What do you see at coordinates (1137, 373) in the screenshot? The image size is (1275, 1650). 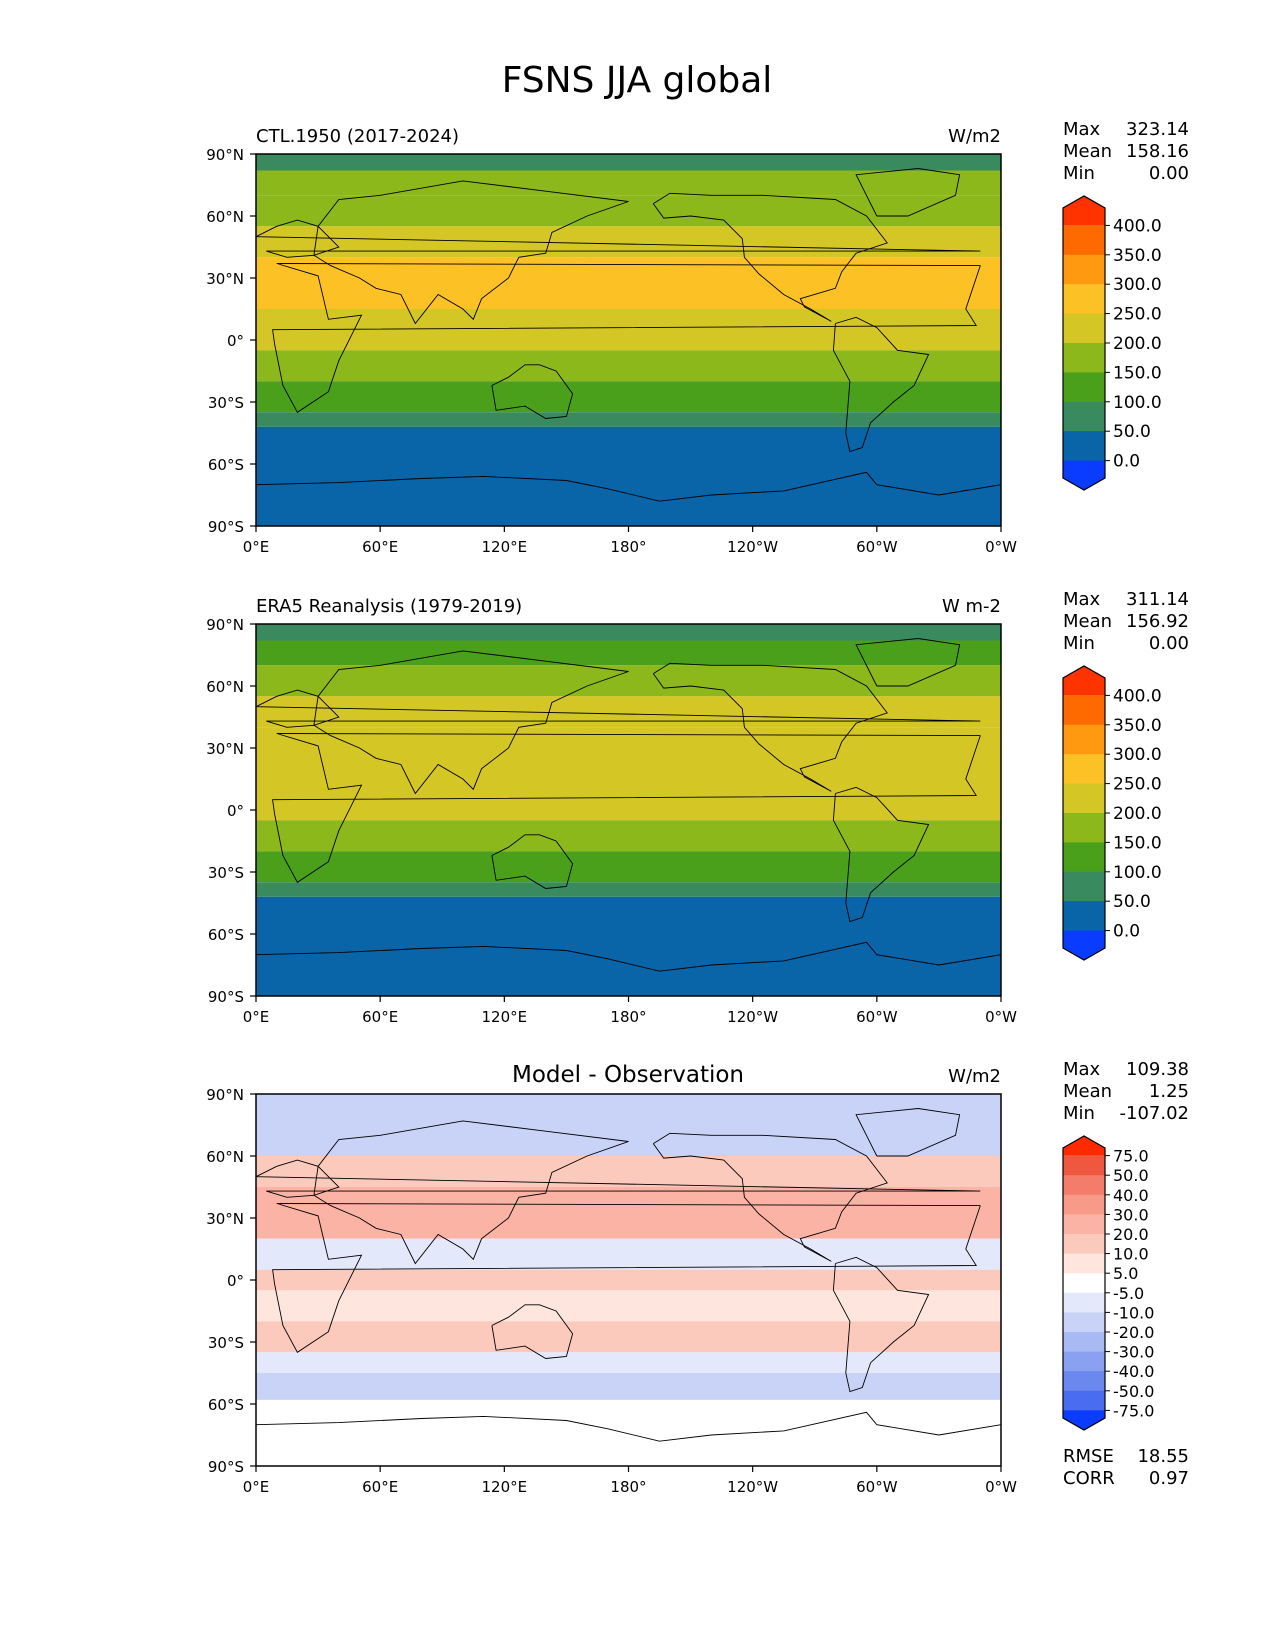 I see `colorbar-label: 150.0` at bounding box center [1137, 373].